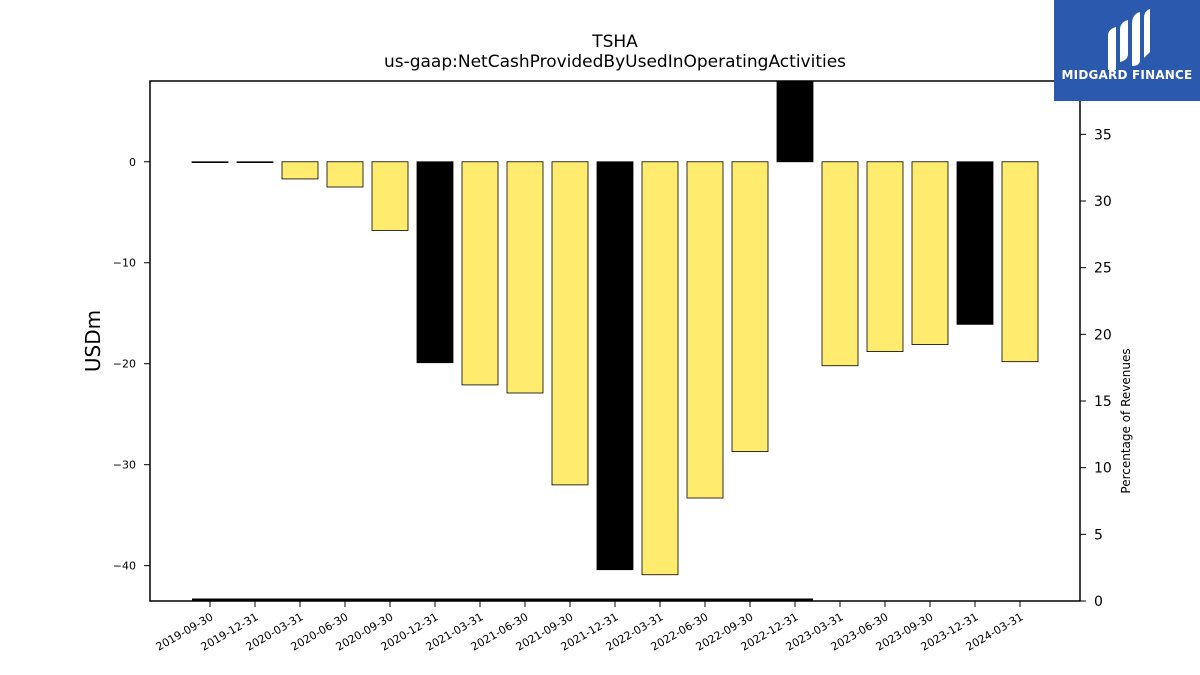 This screenshot has height=675, width=1200. Describe the element at coordinates (1103, 469) in the screenshot. I see `y-right-tick-label: 10` at that location.